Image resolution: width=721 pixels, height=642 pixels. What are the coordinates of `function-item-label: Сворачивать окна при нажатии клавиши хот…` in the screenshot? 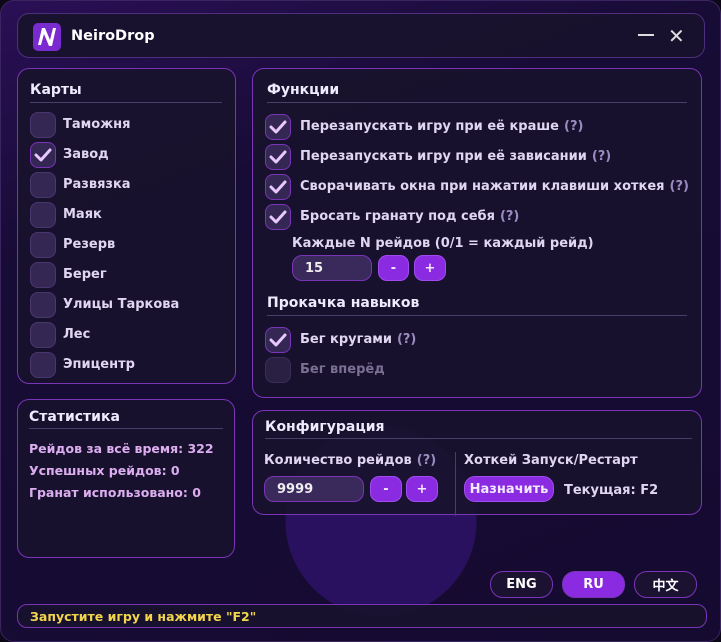 It's located at (494, 186).